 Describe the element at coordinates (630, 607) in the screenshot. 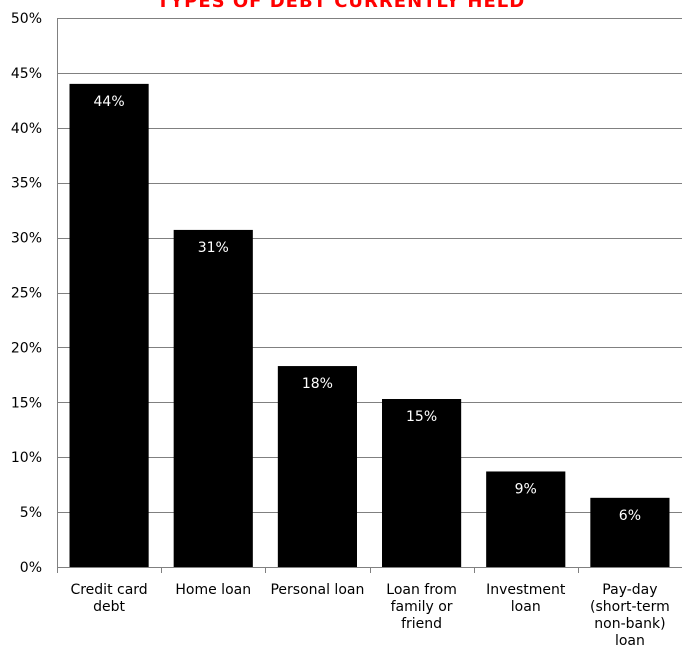

I see `category-label-line: (short-term` at that location.